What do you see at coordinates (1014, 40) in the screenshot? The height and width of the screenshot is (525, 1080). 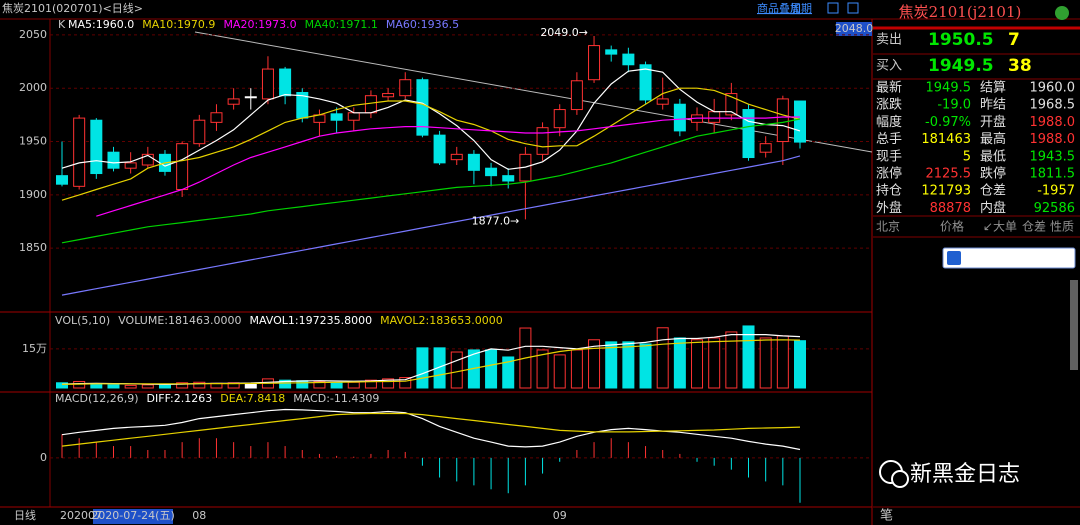 I see `ask-qty: 7` at bounding box center [1014, 40].